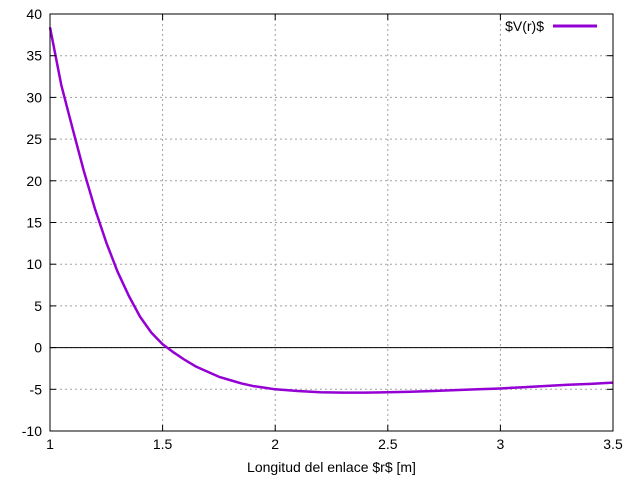 This screenshot has width=640, height=480. Describe the element at coordinates (34, 181) in the screenshot. I see `y-tick-label: 20` at that location.